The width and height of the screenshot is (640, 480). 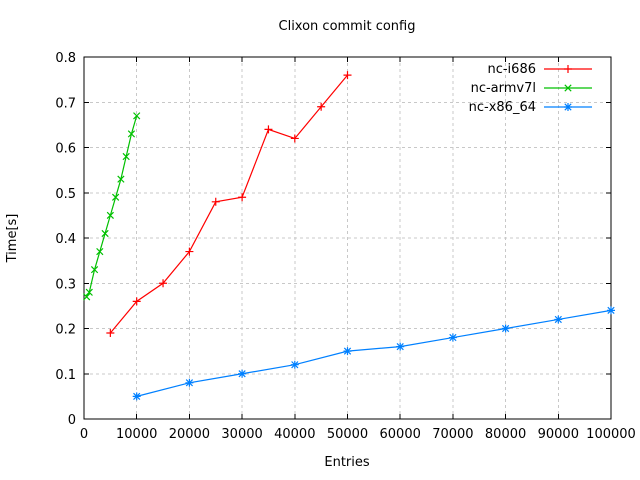 What do you see at coordinates (84, 434) in the screenshot?
I see `x-tick-label: 0` at bounding box center [84, 434].